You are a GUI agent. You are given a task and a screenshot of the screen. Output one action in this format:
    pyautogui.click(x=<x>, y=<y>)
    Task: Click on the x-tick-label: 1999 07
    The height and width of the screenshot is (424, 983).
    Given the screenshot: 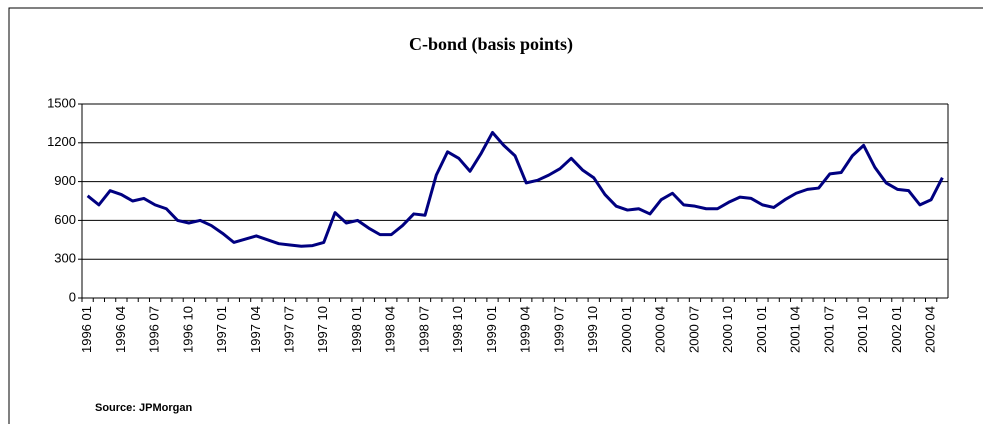 What is the action you would take?
    pyautogui.click(x=558, y=329)
    